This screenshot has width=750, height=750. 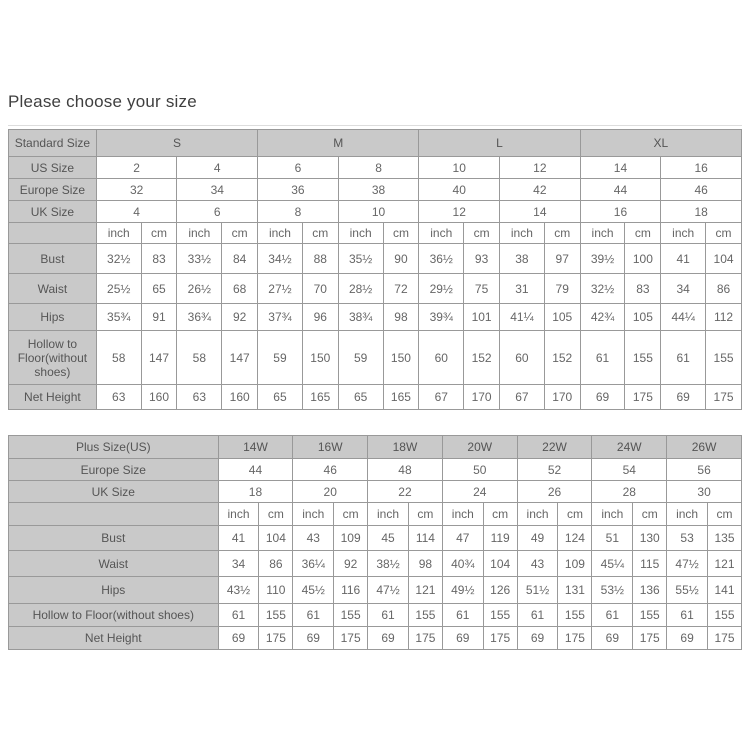 I want to click on value-cell: 51½, so click(x=537, y=590).